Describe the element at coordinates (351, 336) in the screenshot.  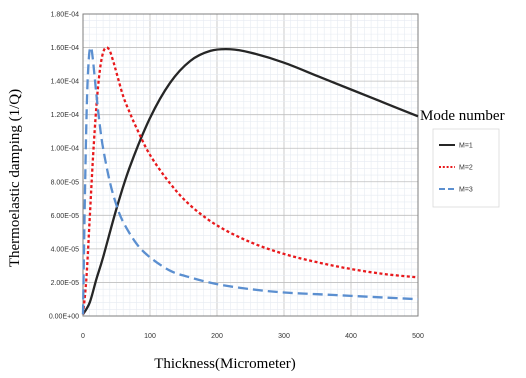
I see `x-tick-label: 400` at that location.